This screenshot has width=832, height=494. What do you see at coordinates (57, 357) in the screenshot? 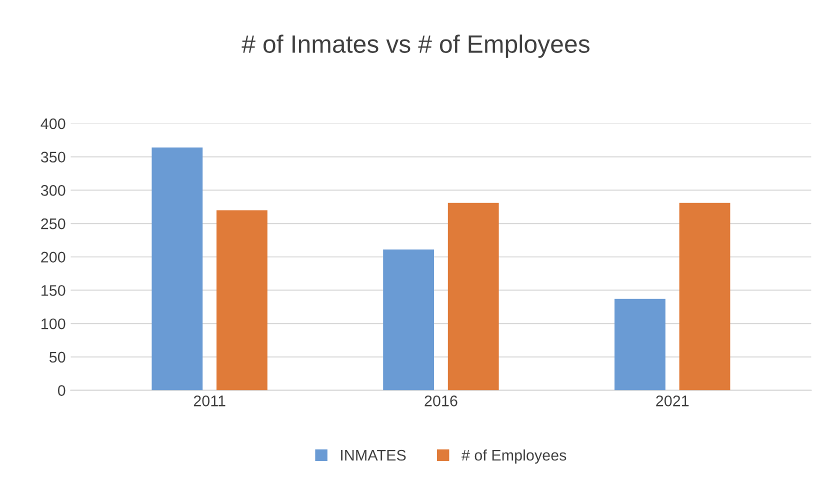
I see `y-tick-label: 50` at bounding box center [57, 357].